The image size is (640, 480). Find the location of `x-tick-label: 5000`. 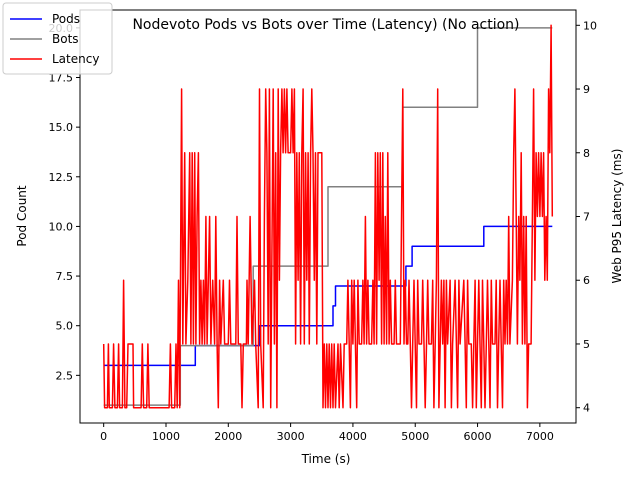

x-tick-label: 5000 is located at coordinates (415, 436).